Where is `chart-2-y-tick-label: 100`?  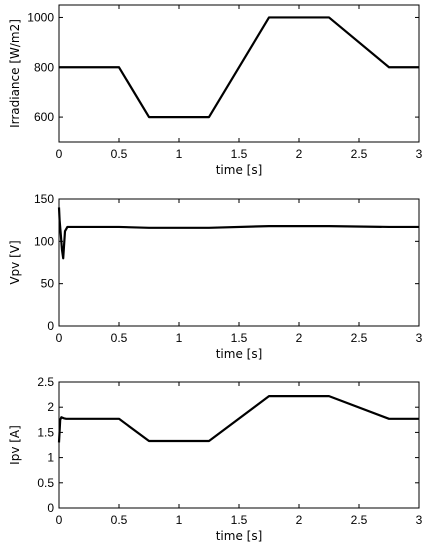 chart-2-y-tick-label: 100 is located at coordinates (44, 241).